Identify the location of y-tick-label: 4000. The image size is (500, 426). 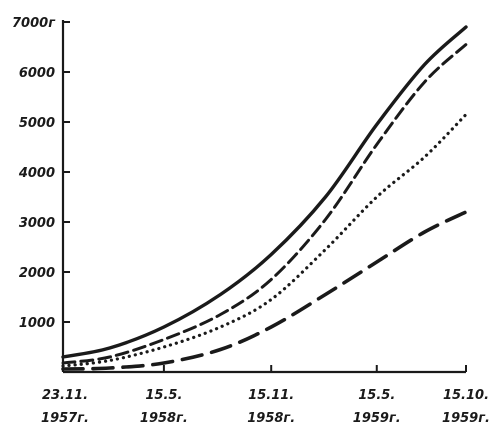
(36, 173).